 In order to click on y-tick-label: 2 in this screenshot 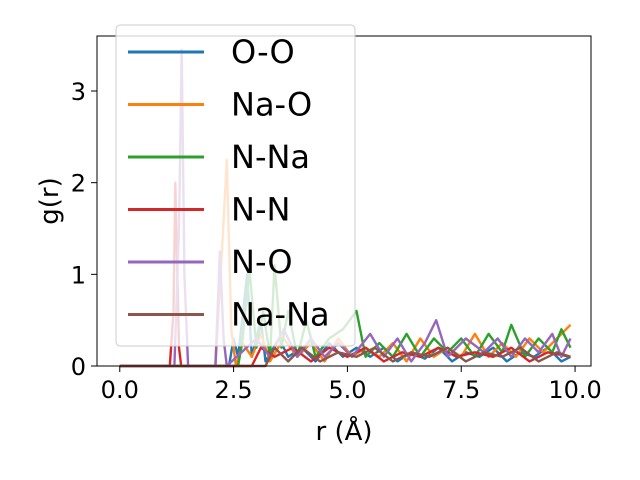, I will do `click(78, 184)`.